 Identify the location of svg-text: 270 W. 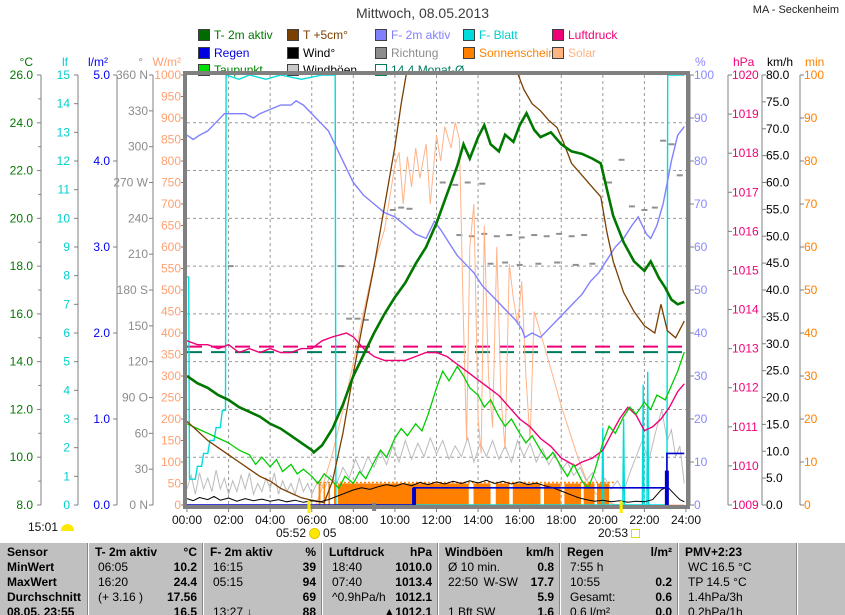
(130, 183).